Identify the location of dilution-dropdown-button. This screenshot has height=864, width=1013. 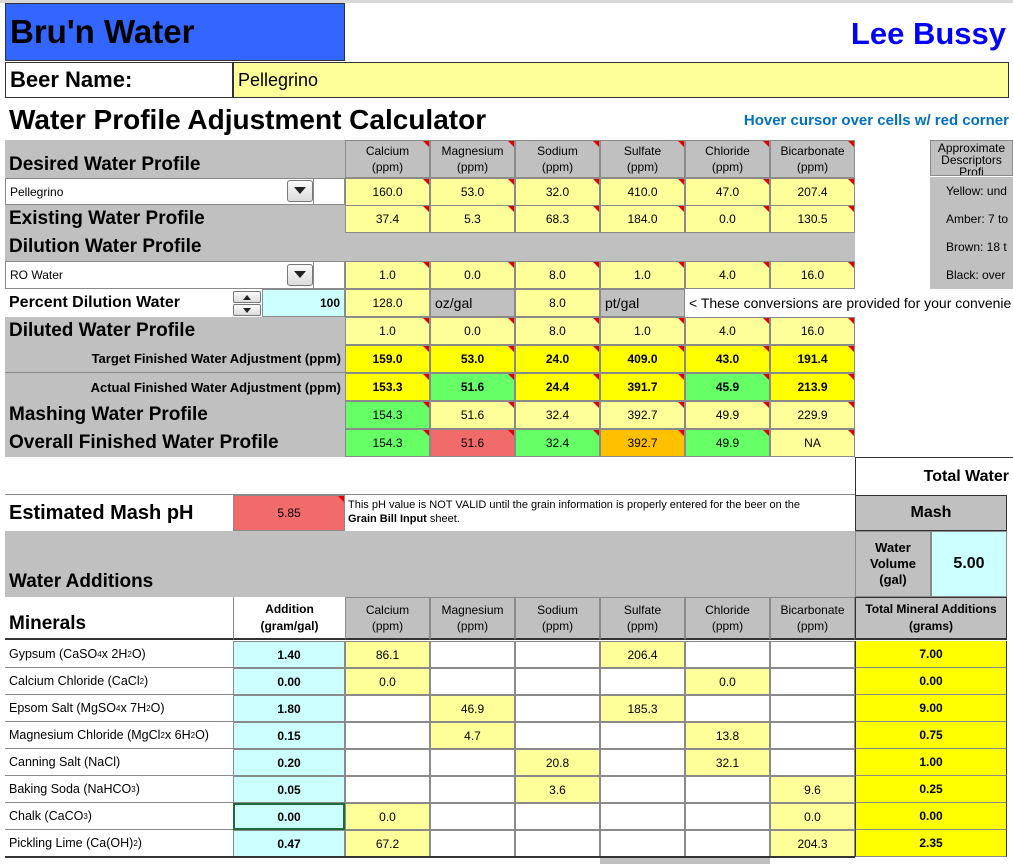
(300, 275).